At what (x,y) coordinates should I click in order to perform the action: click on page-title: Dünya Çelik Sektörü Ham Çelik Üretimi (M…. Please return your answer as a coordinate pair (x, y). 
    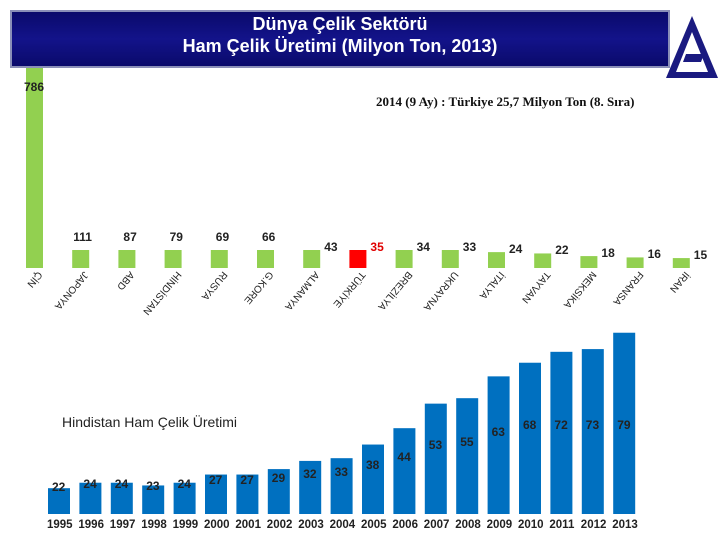
    Looking at the image, I should click on (340, 35).